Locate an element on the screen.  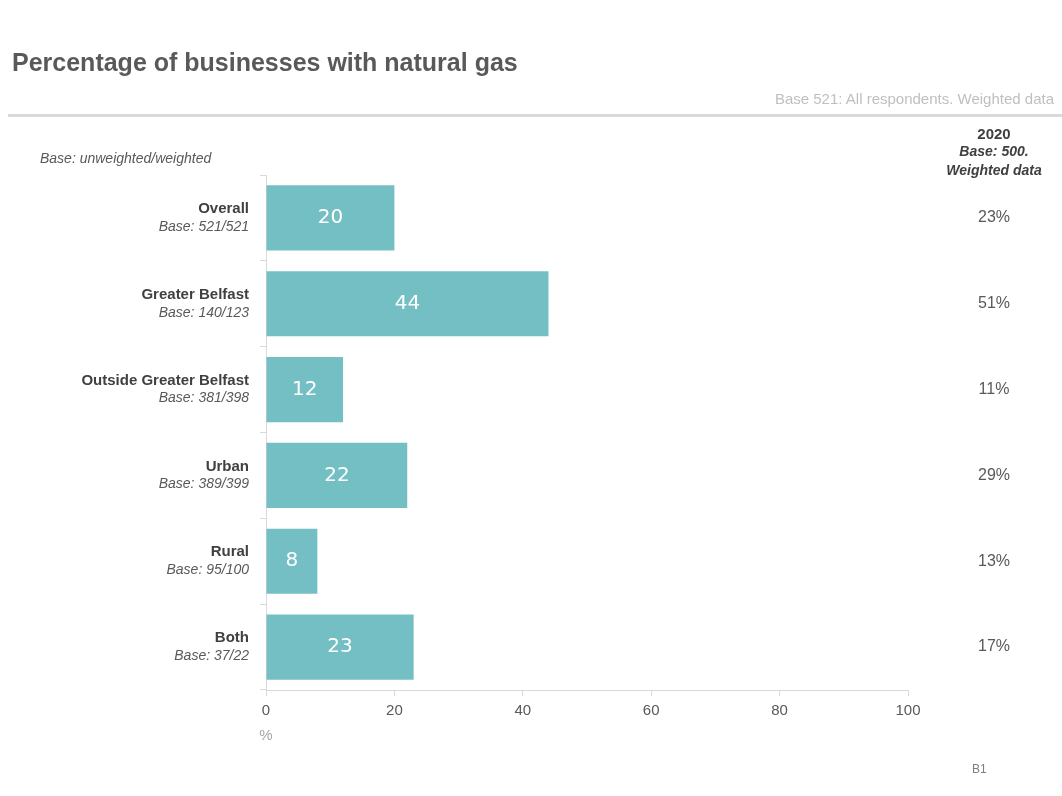
y-tick-label: Rural Base: 95/100 is located at coordinates (208, 560).